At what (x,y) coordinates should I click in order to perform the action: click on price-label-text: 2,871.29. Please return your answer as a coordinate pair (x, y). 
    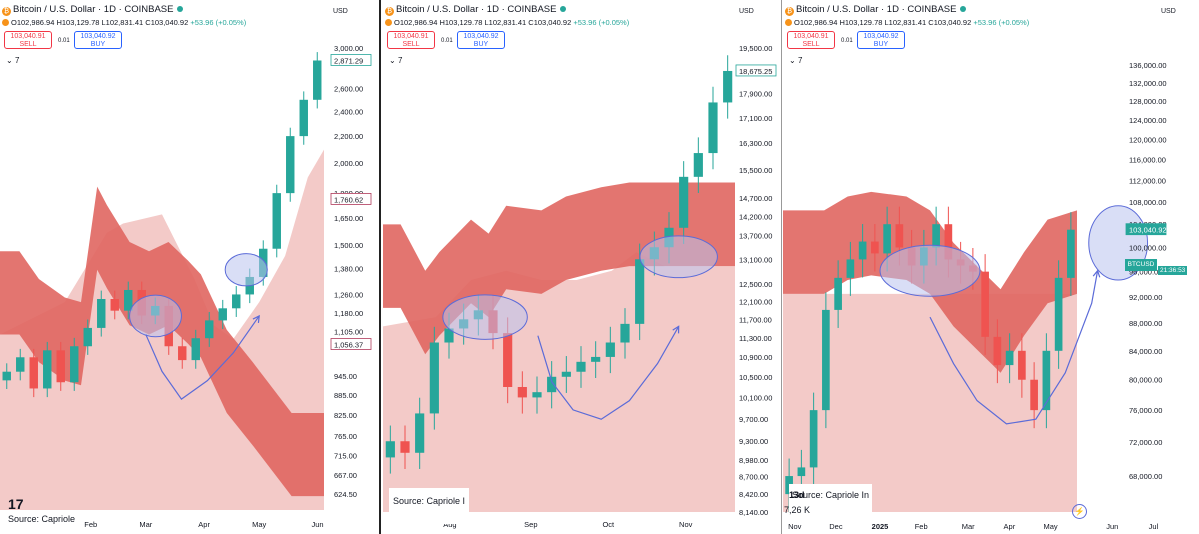
    Looking at the image, I should click on (348, 60).